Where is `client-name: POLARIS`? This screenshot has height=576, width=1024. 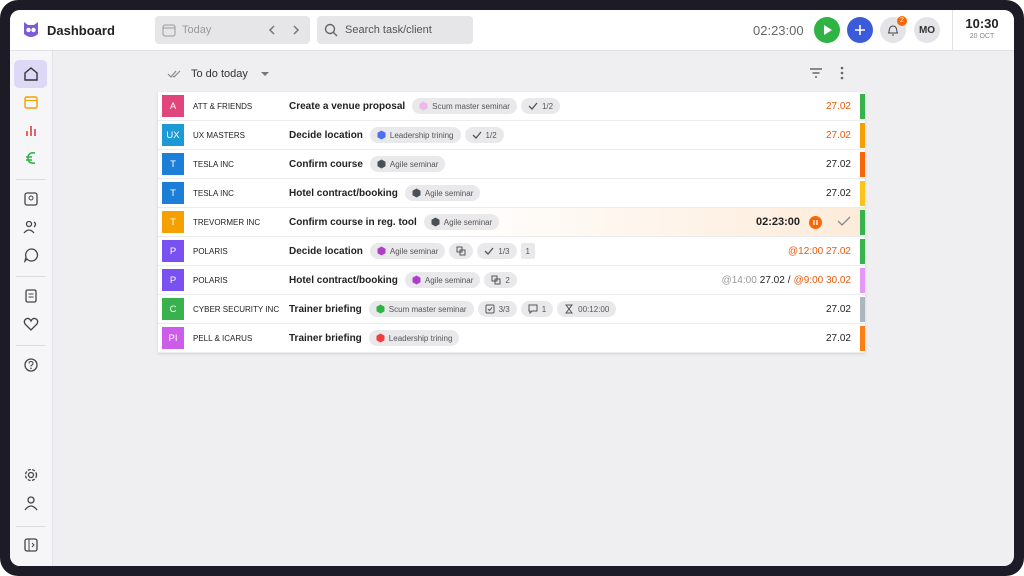
client-name: POLARIS is located at coordinates (210, 280).